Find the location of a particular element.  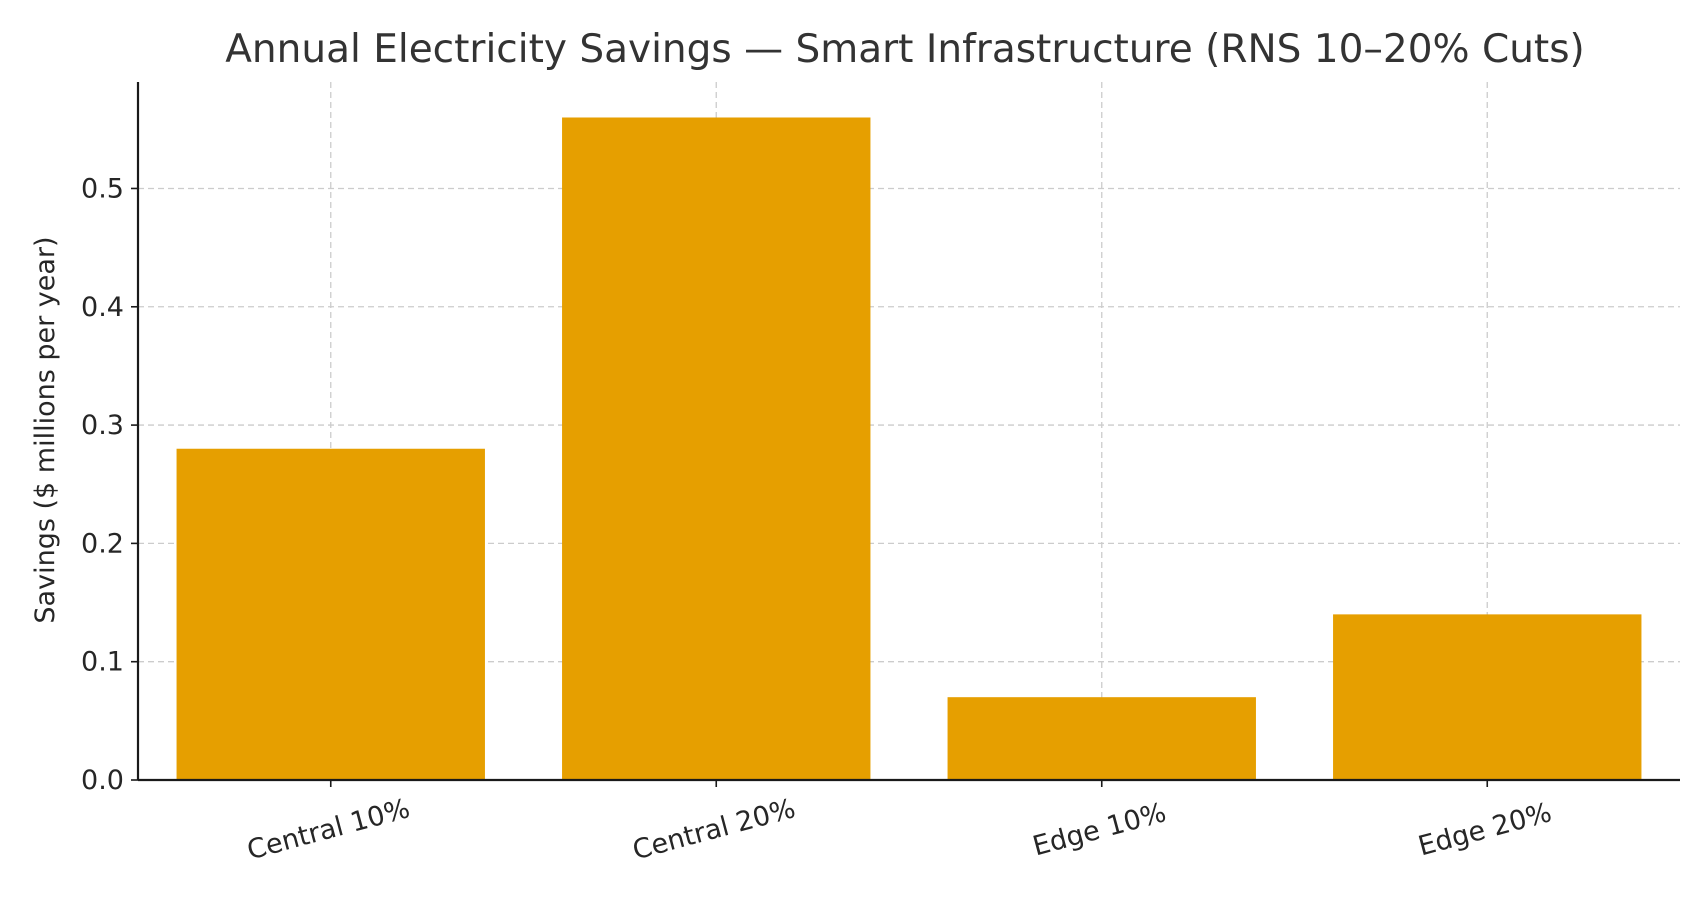

bar-central-10- is located at coordinates (330, 614).